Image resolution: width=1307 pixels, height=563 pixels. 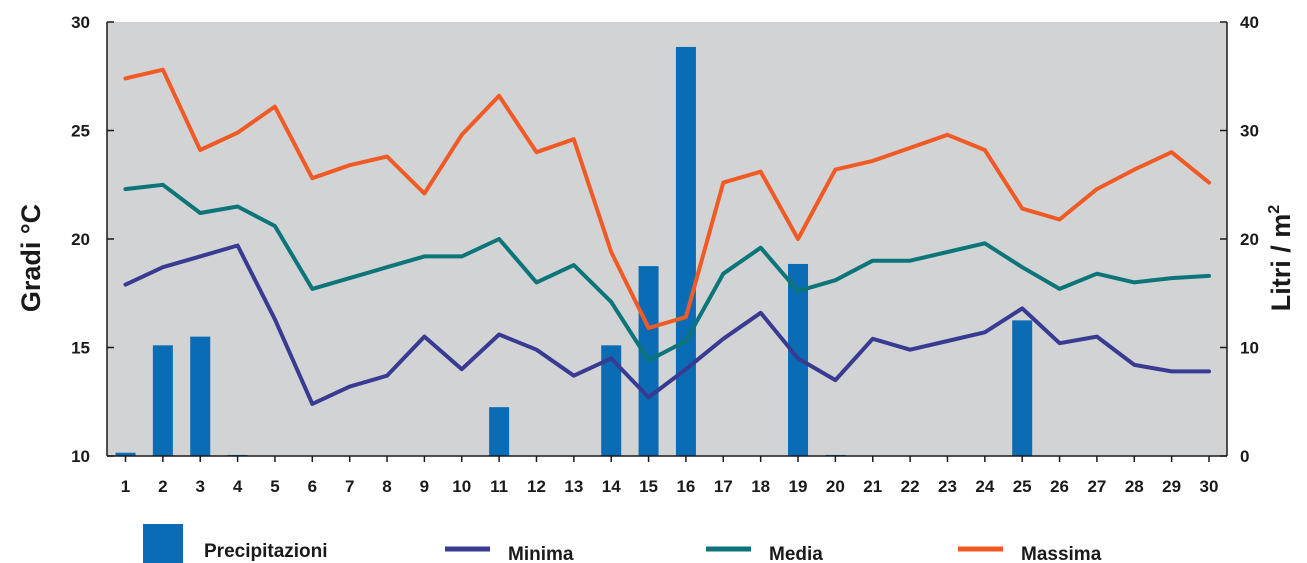 What do you see at coordinates (1061, 553) in the screenshot?
I see `legend-label-massima: Massima` at bounding box center [1061, 553].